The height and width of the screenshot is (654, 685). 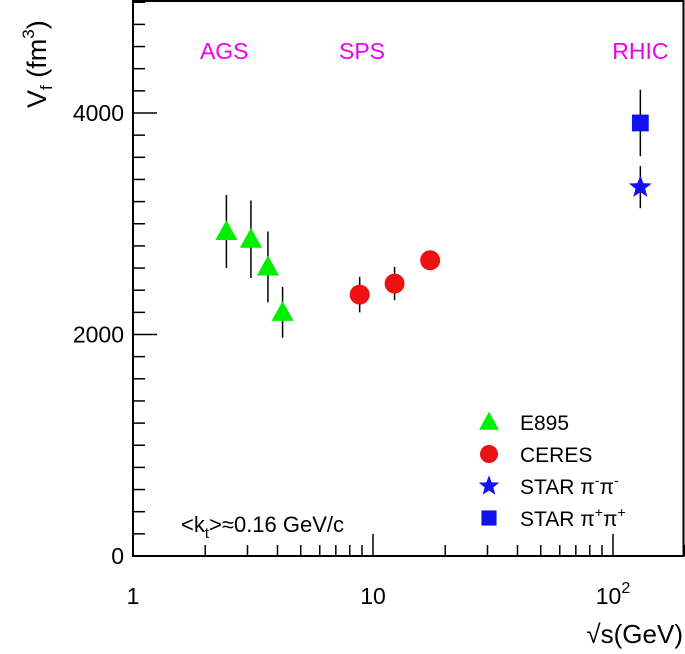 What do you see at coordinates (625, 588) in the screenshot?
I see `x-tick-label-exponent: 2` at bounding box center [625, 588].